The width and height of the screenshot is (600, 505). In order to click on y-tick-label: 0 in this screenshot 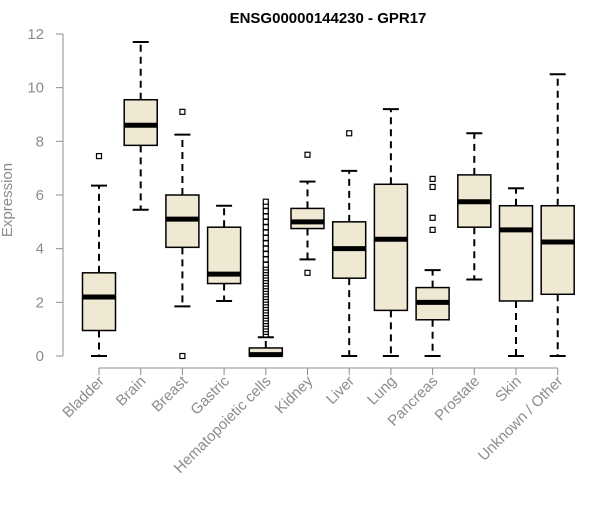, I will do `click(40, 356)`.